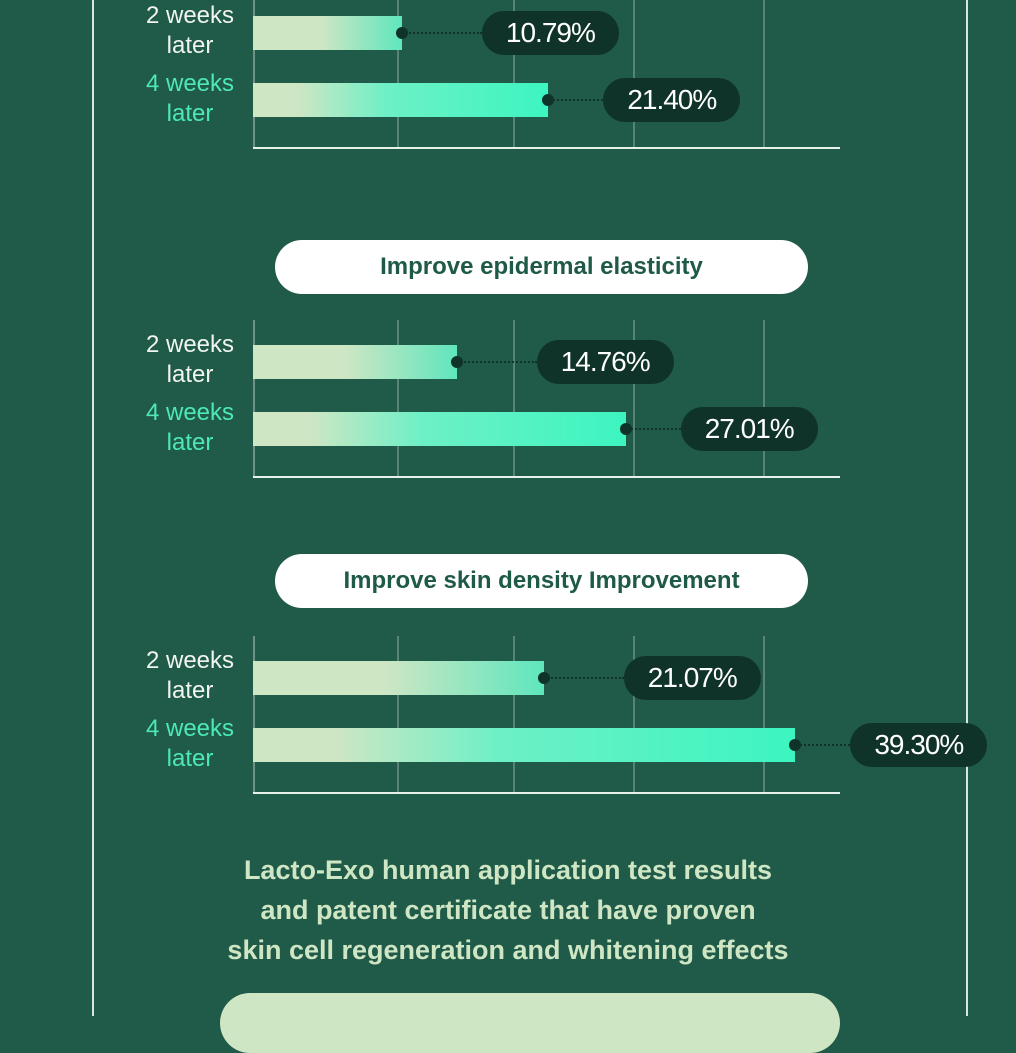 The image size is (1016, 1053). What do you see at coordinates (546, 399) in the screenshot?
I see `chart-plot: 14.76% 27.01%` at bounding box center [546, 399].